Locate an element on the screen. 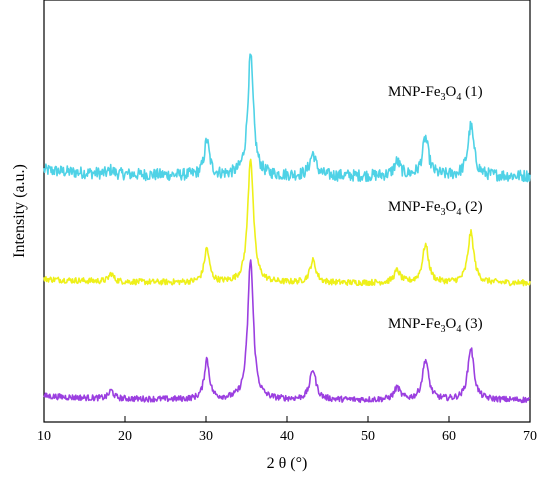 The height and width of the screenshot is (477, 550). series-label-part: (3) is located at coordinates (471, 324).